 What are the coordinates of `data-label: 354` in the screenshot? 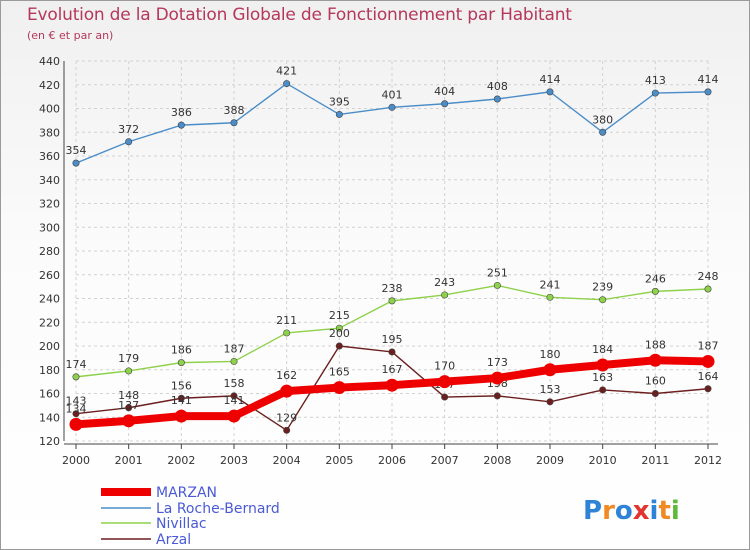 It's located at (76, 150).